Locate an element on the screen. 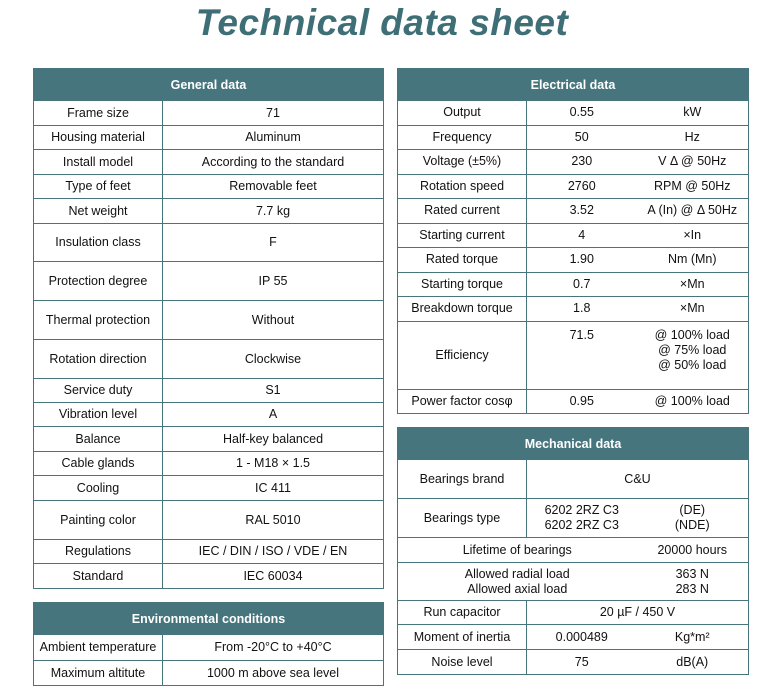 This screenshot has height=687, width=764. label: Vibration level is located at coordinates (98, 414).